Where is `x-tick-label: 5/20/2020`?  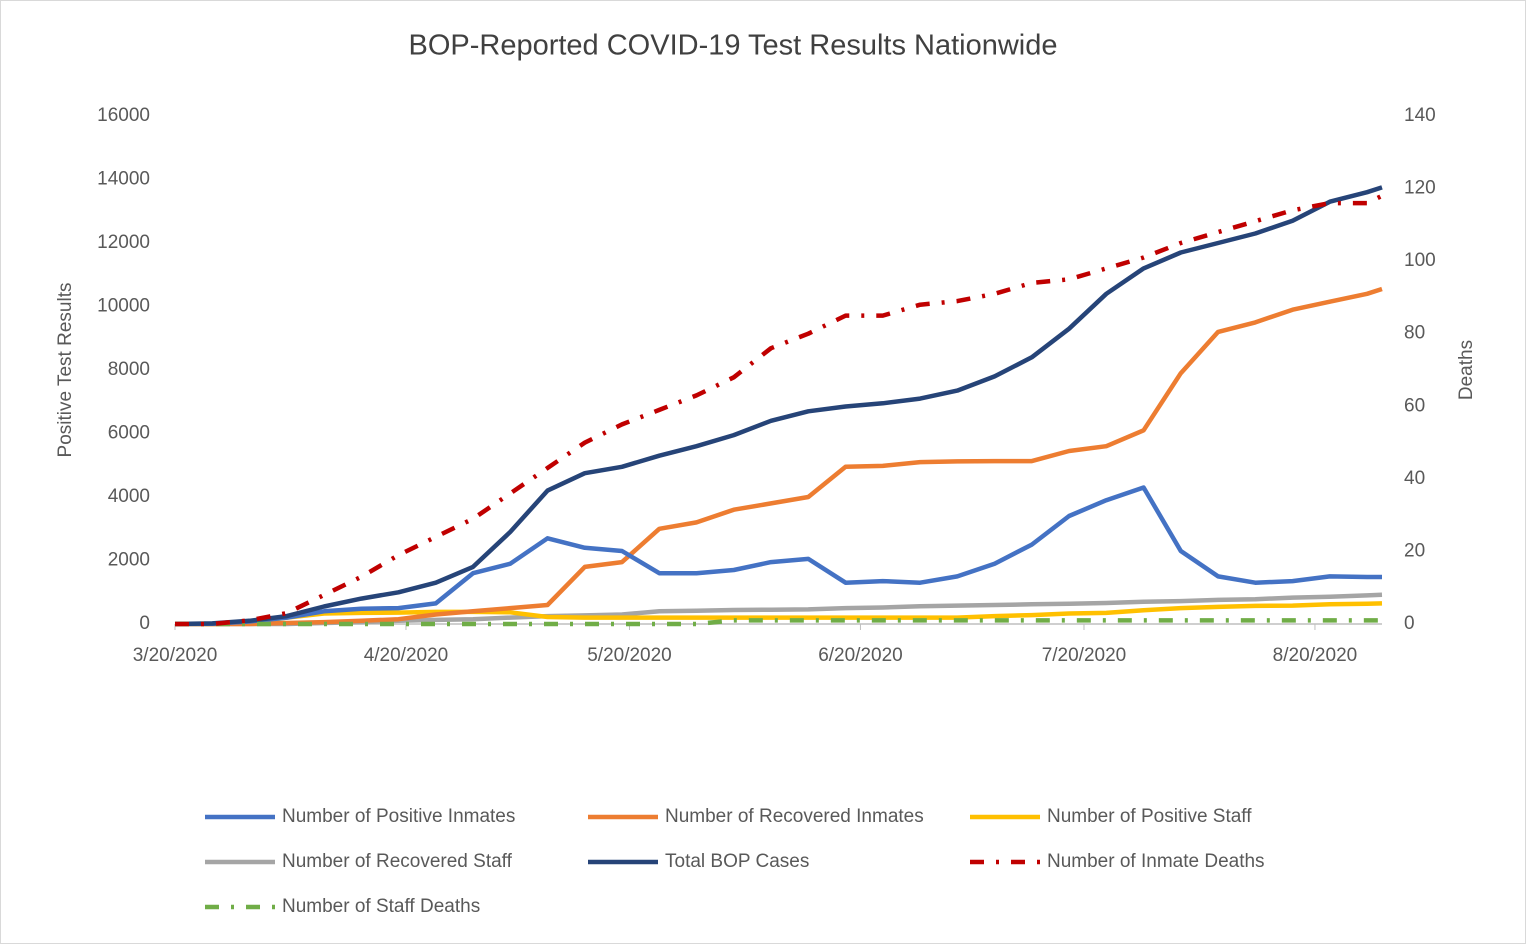
x-tick-label: 5/20/2020 is located at coordinates (629, 655).